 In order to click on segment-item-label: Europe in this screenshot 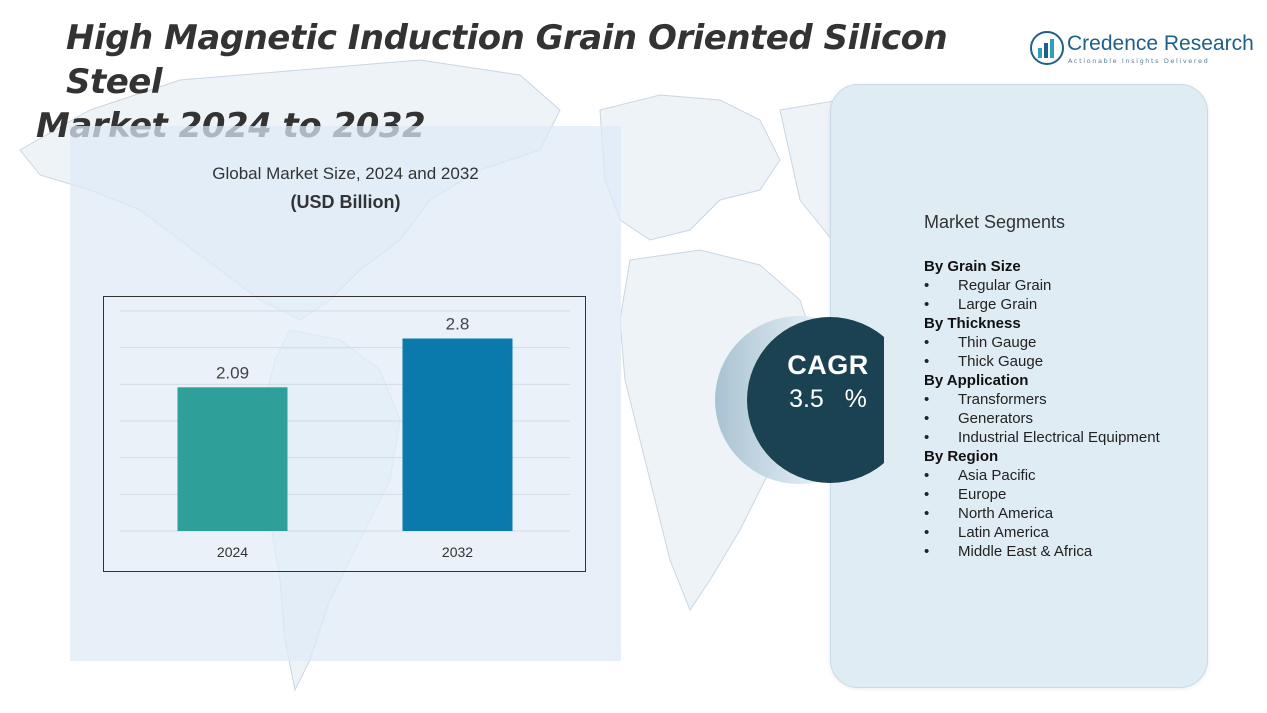, I will do `click(982, 494)`.